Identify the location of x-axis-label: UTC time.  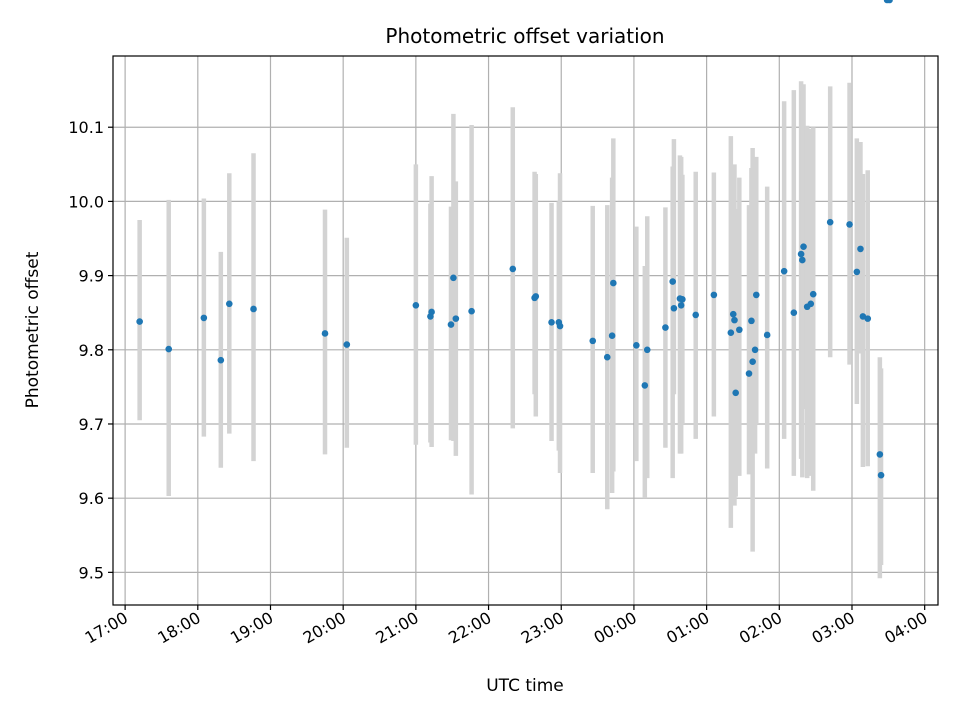
(525, 686).